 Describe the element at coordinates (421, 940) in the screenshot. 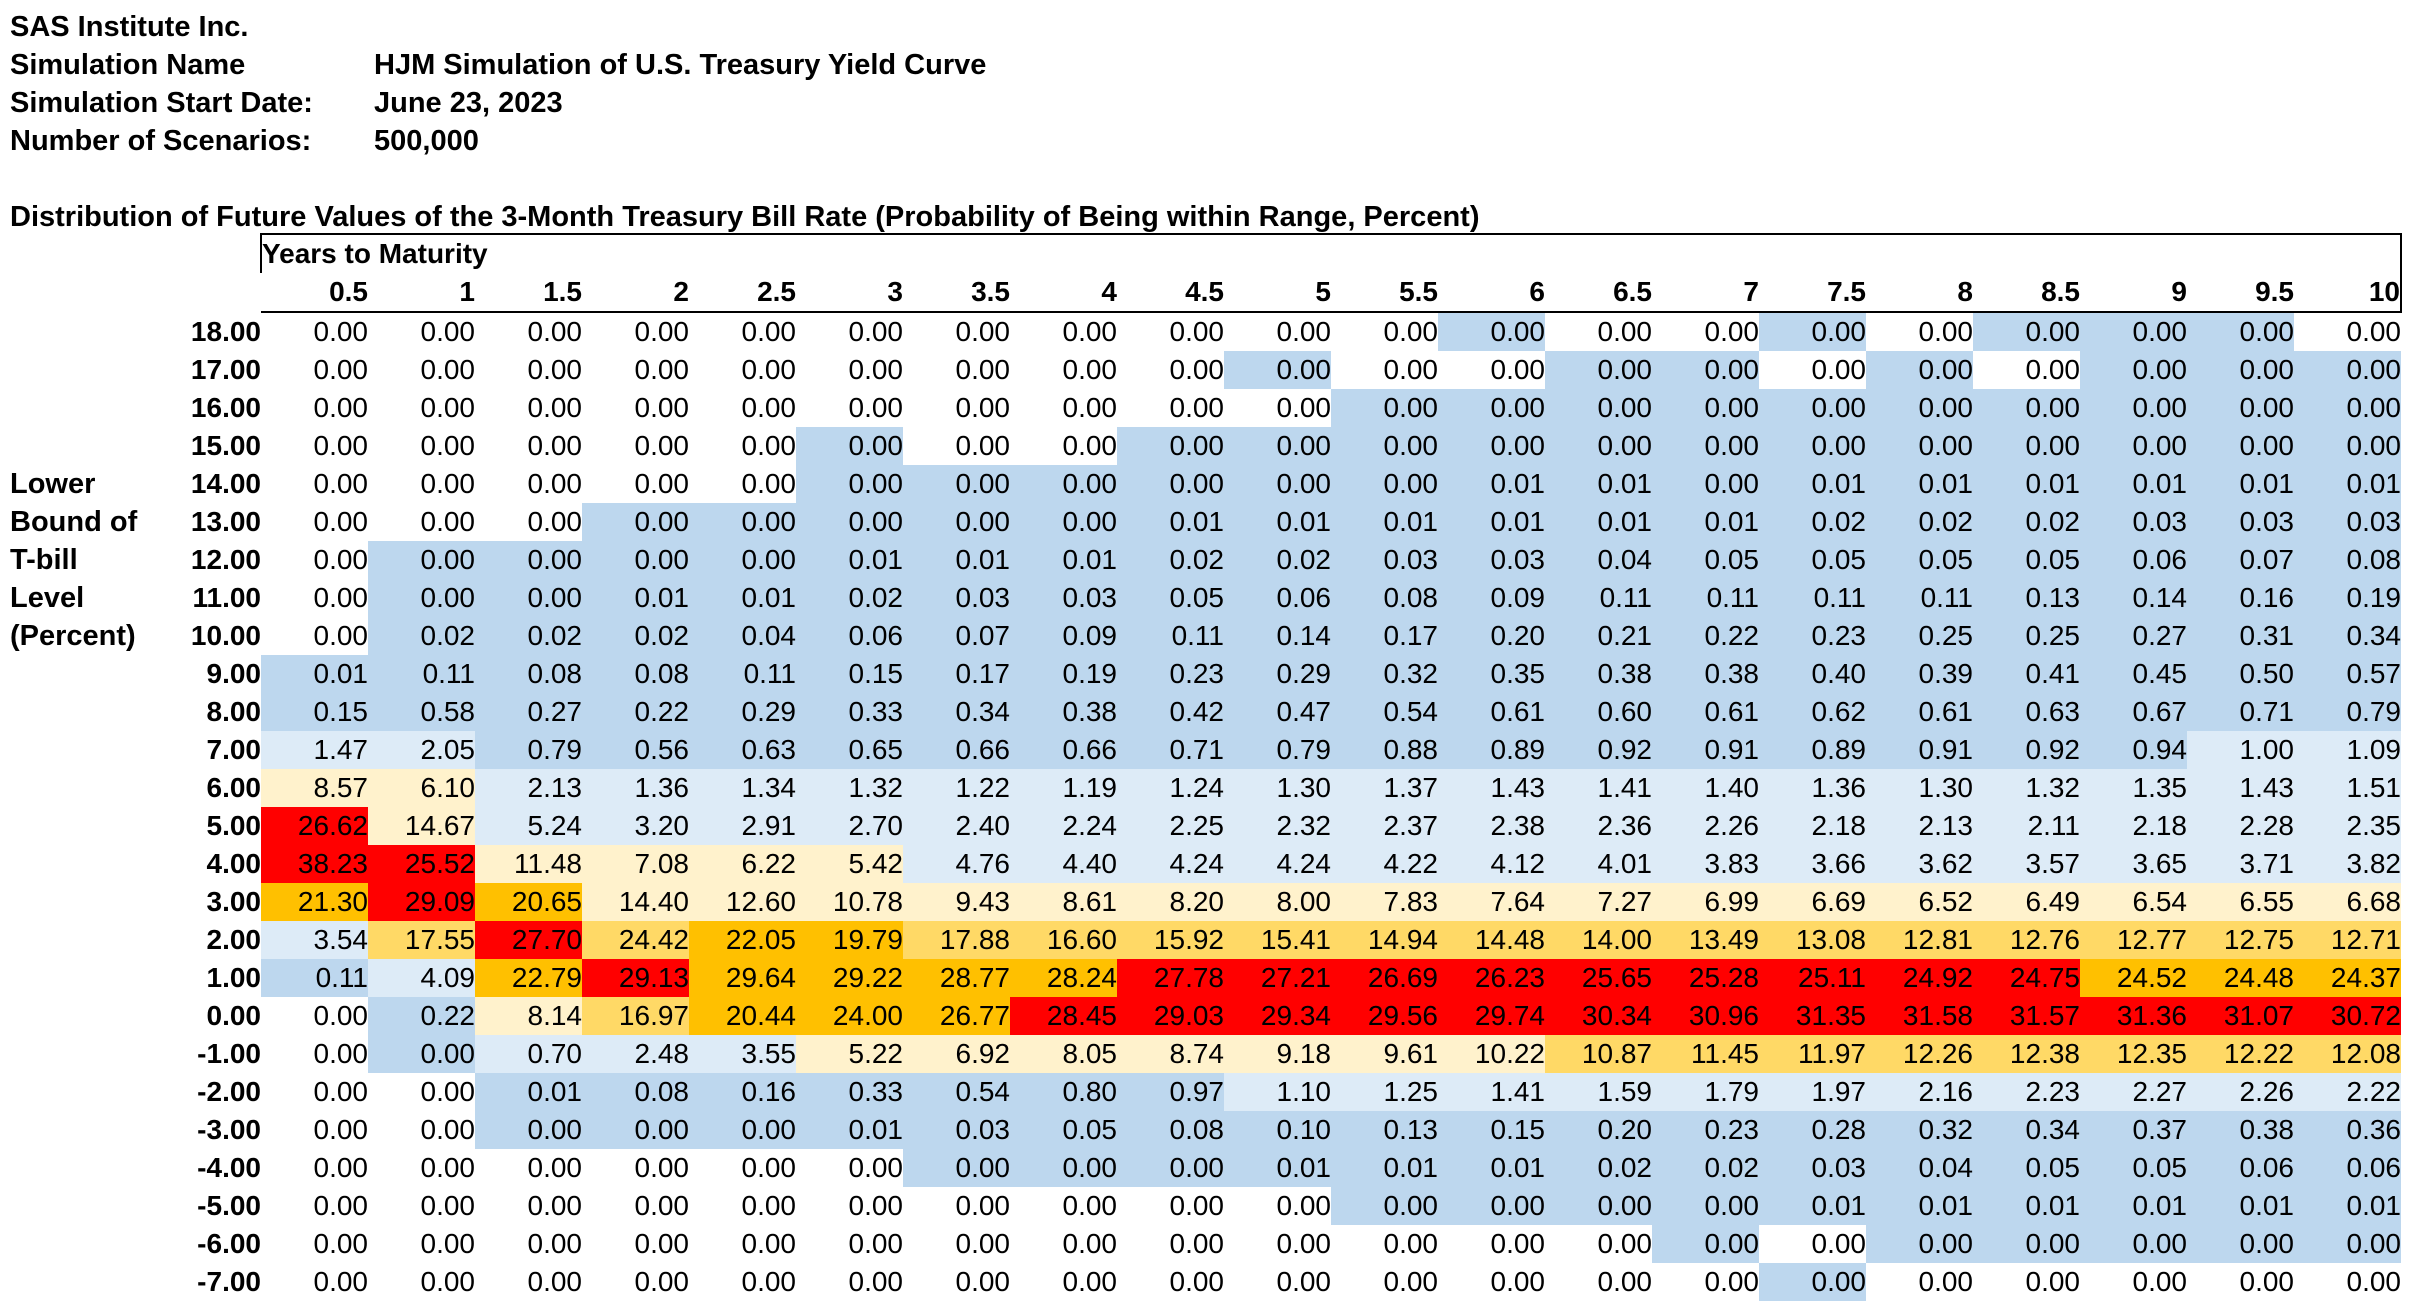

I see `table-cell: 17.55` at that location.